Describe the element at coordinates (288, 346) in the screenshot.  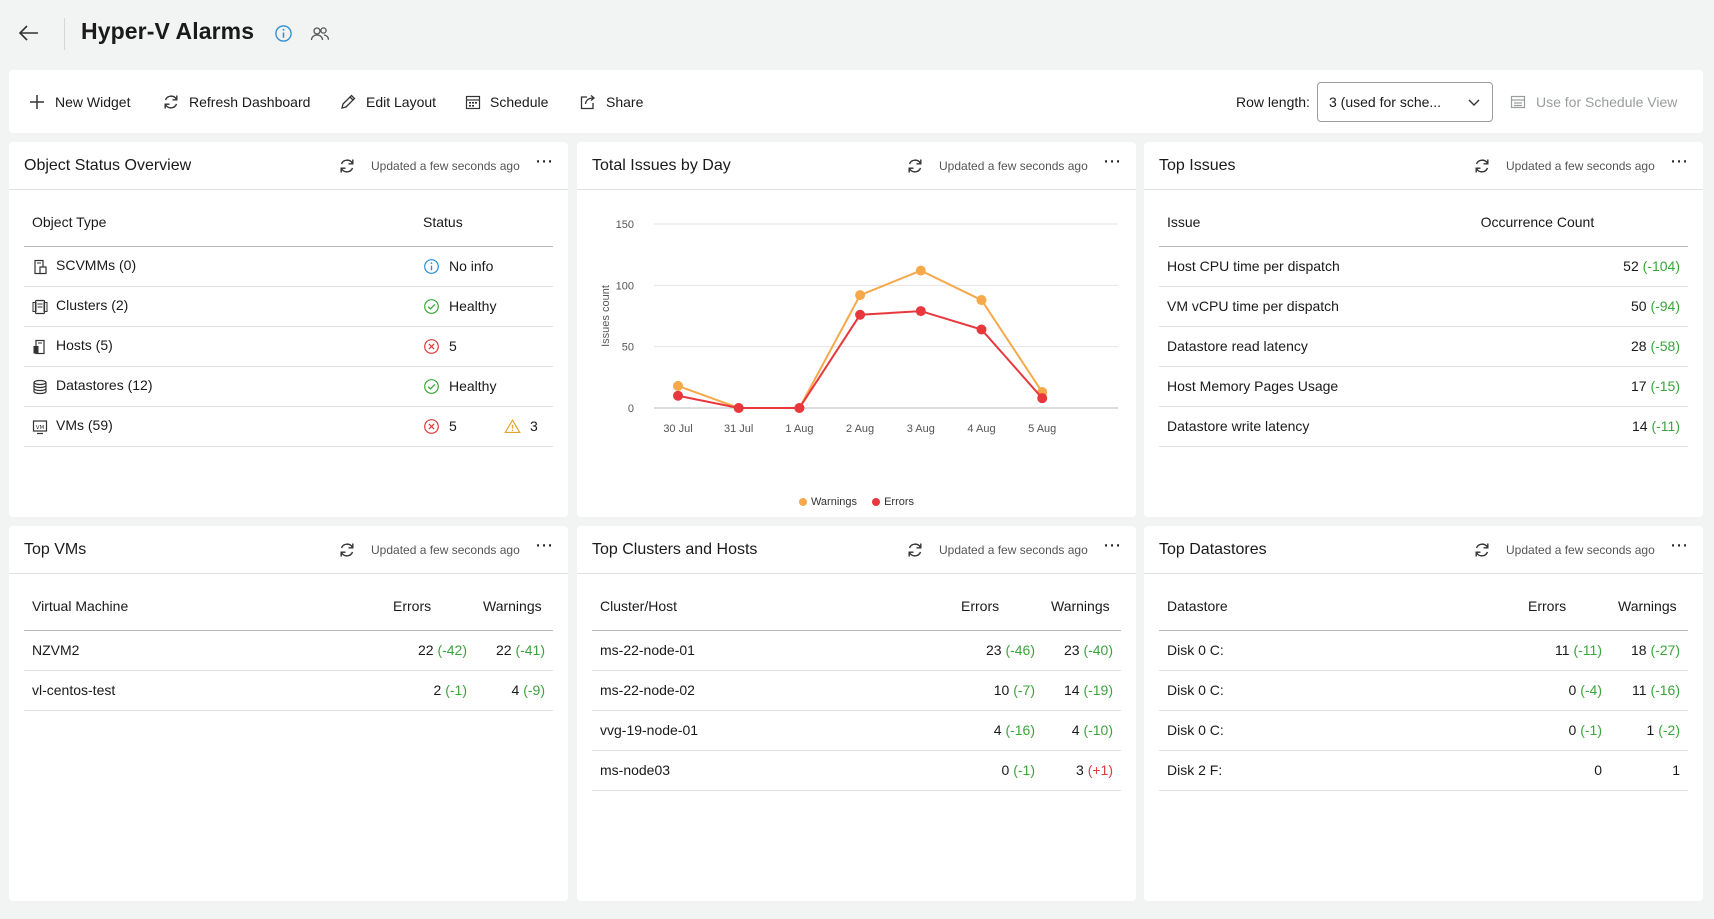
I see `table-row: Hosts (5) 5` at that location.